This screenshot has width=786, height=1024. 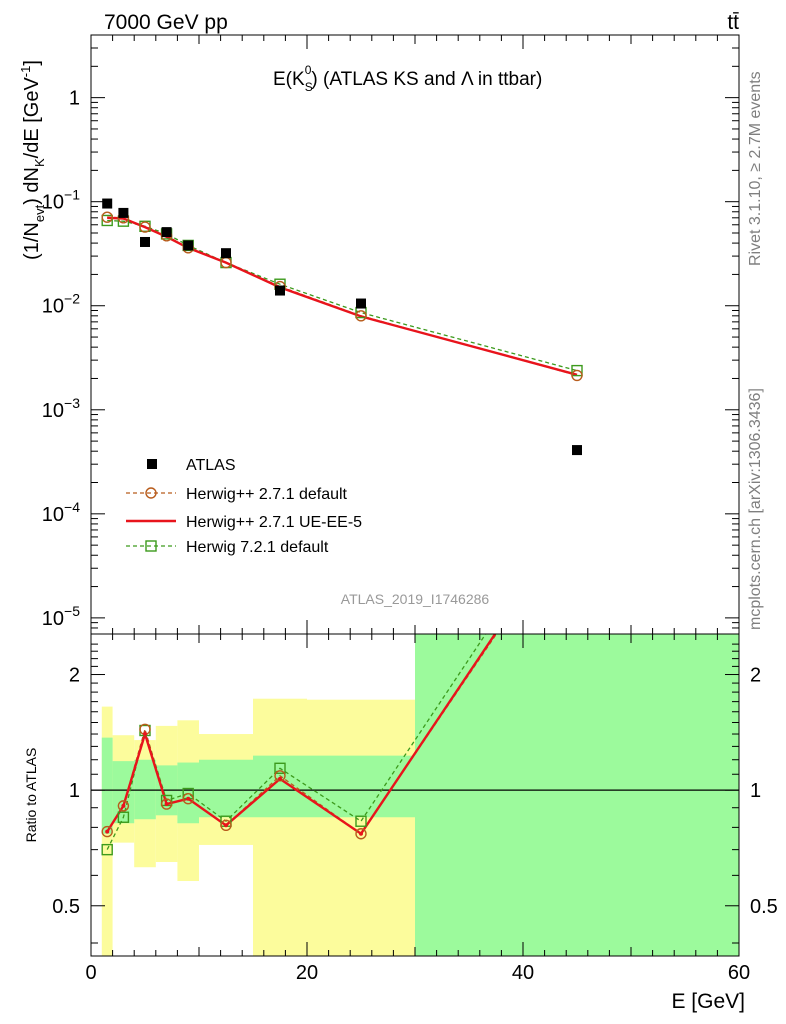 I want to click on y-tick-label-exponent: −5, so click(x=72, y=611).